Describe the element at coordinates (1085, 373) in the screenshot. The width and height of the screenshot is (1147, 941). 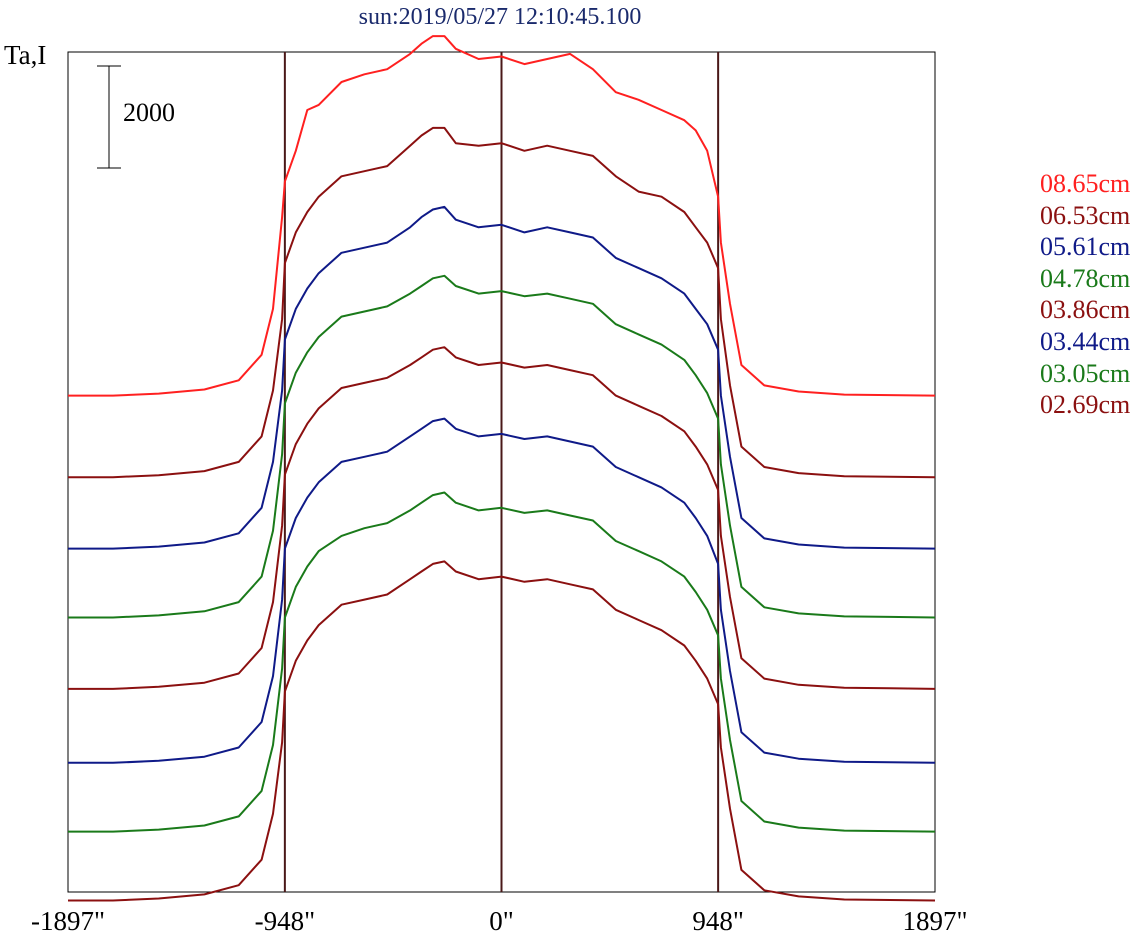
I see `legend-item-6: 03.05cm` at that location.